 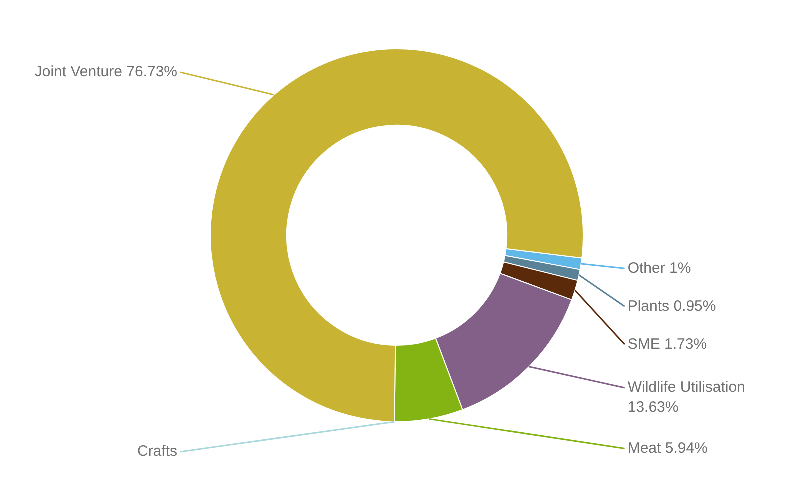 What do you see at coordinates (668, 344) in the screenshot?
I see `slice-label: SME 1.73%` at bounding box center [668, 344].